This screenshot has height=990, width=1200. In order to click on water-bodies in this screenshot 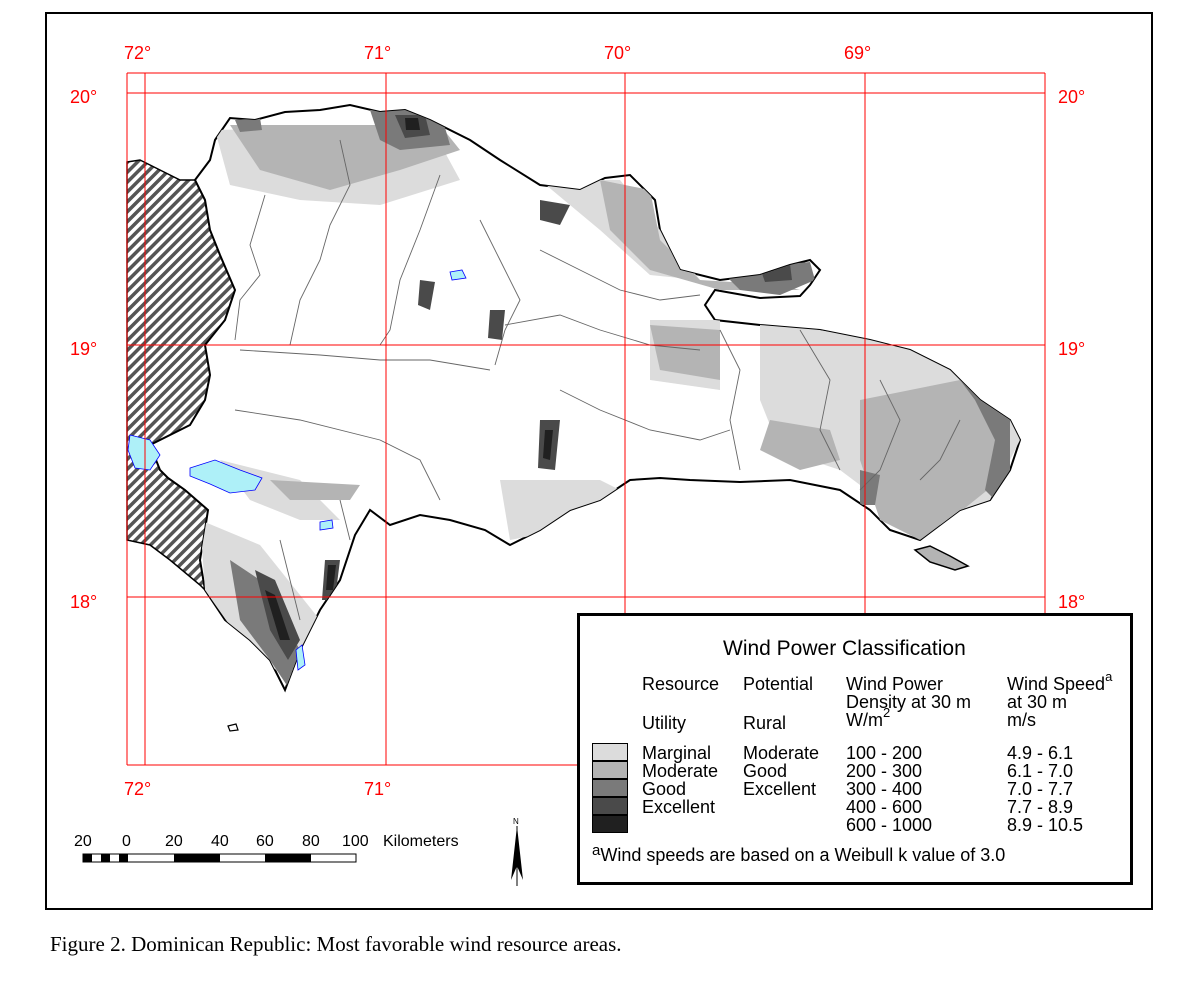, I will do `click(297, 470)`.